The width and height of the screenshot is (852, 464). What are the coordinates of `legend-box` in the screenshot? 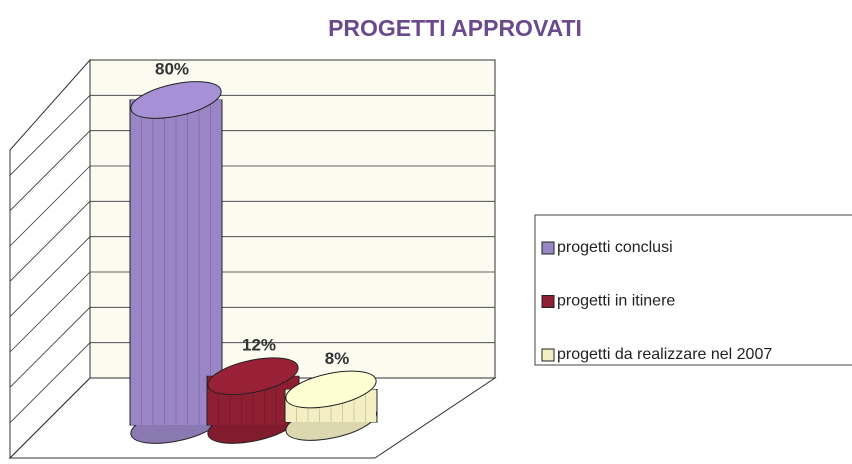 It's located at (693, 290).